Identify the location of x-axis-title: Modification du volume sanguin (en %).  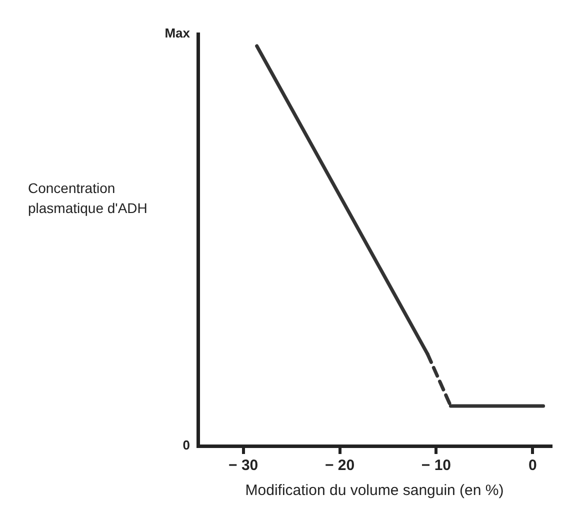
(374, 491).